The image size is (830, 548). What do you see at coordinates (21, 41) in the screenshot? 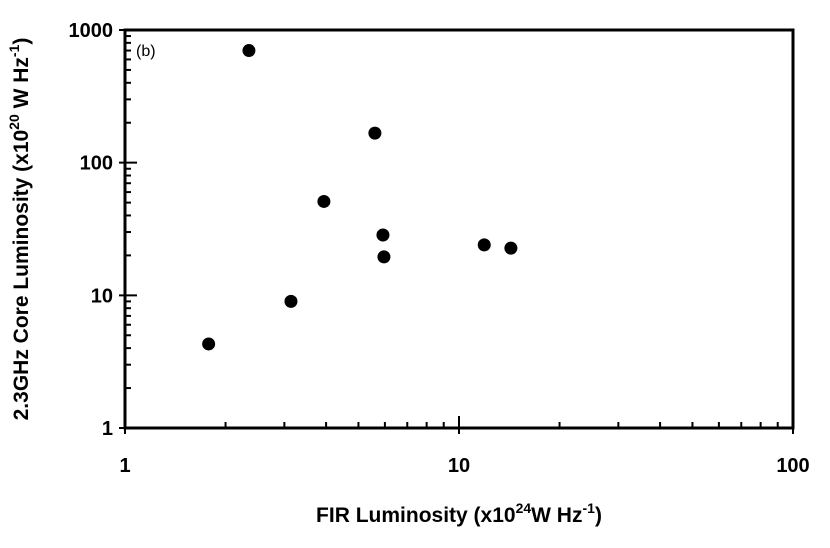
I see `y-title-part: )` at bounding box center [21, 41].